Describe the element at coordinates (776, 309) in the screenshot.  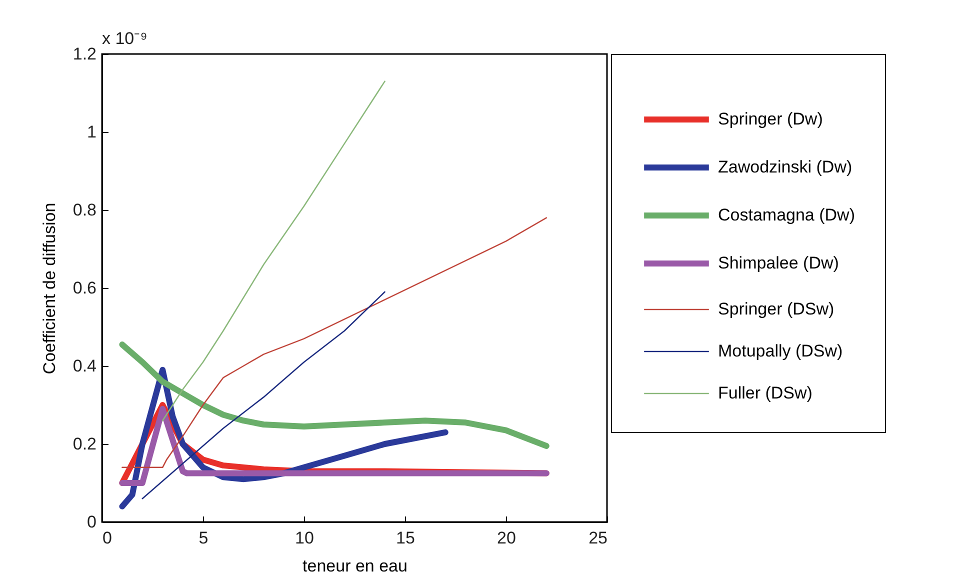
I see `legend-label: Springer (DSw)` at that location.